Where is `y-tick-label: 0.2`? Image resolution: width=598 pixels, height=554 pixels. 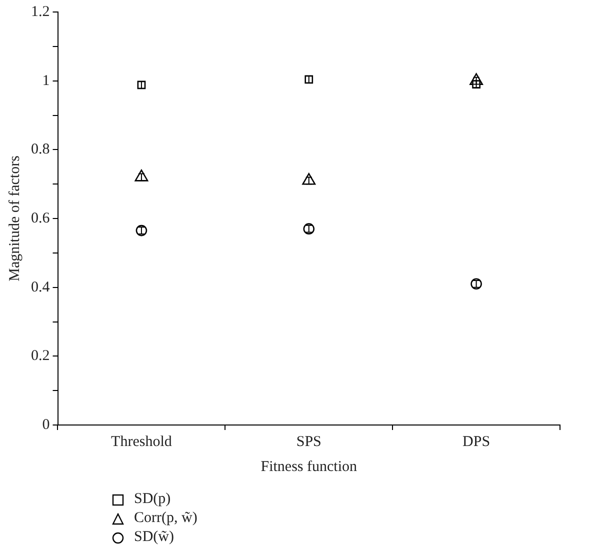 y-tick-label: 0.2 is located at coordinates (40, 356).